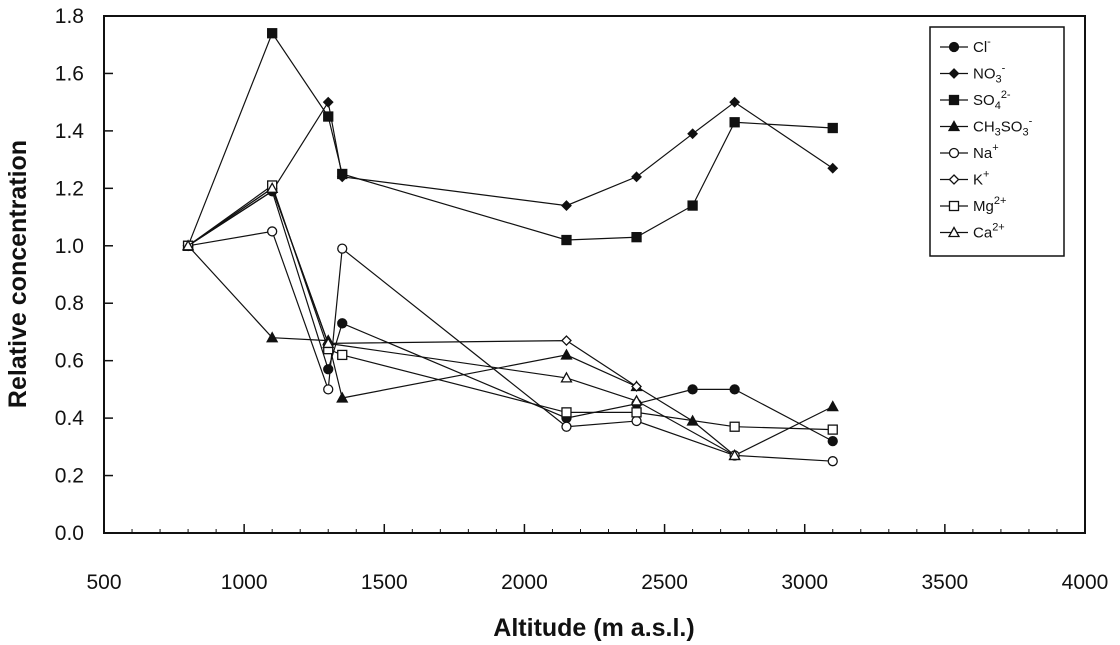 This screenshot has width=1120, height=645. Describe the element at coordinates (18, 274) in the screenshot. I see `y-axis-title: Relative concentration` at that location.